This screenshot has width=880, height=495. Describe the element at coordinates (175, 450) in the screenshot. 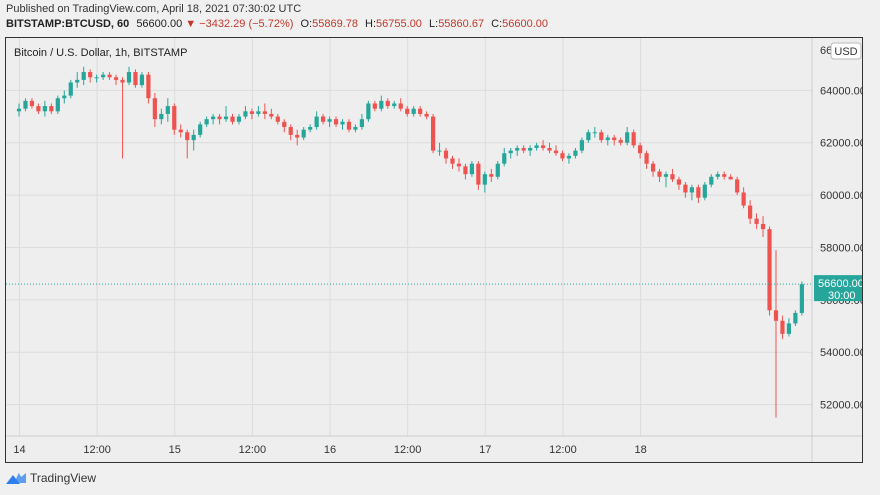

I see `x-tick-label: 15` at that location.